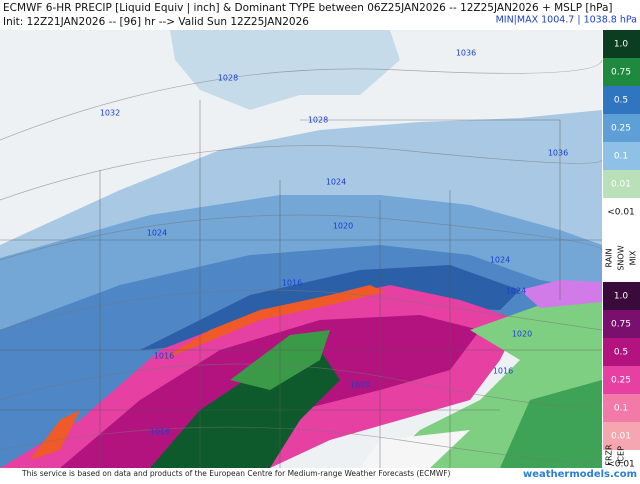 This screenshot has width=640, height=484. What do you see at coordinates (621, 257) in the screenshot?
I see `legend-type: SNOW` at bounding box center [621, 257].